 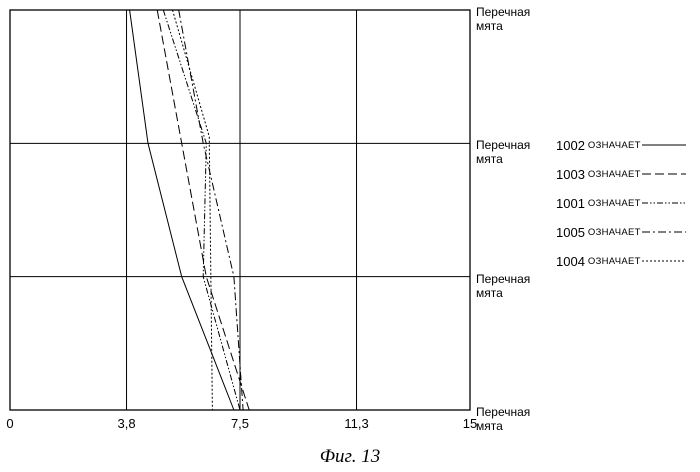 What do you see at coordinates (570, 203) in the screenshot?
I see `legend-code: 1001` at bounding box center [570, 203].